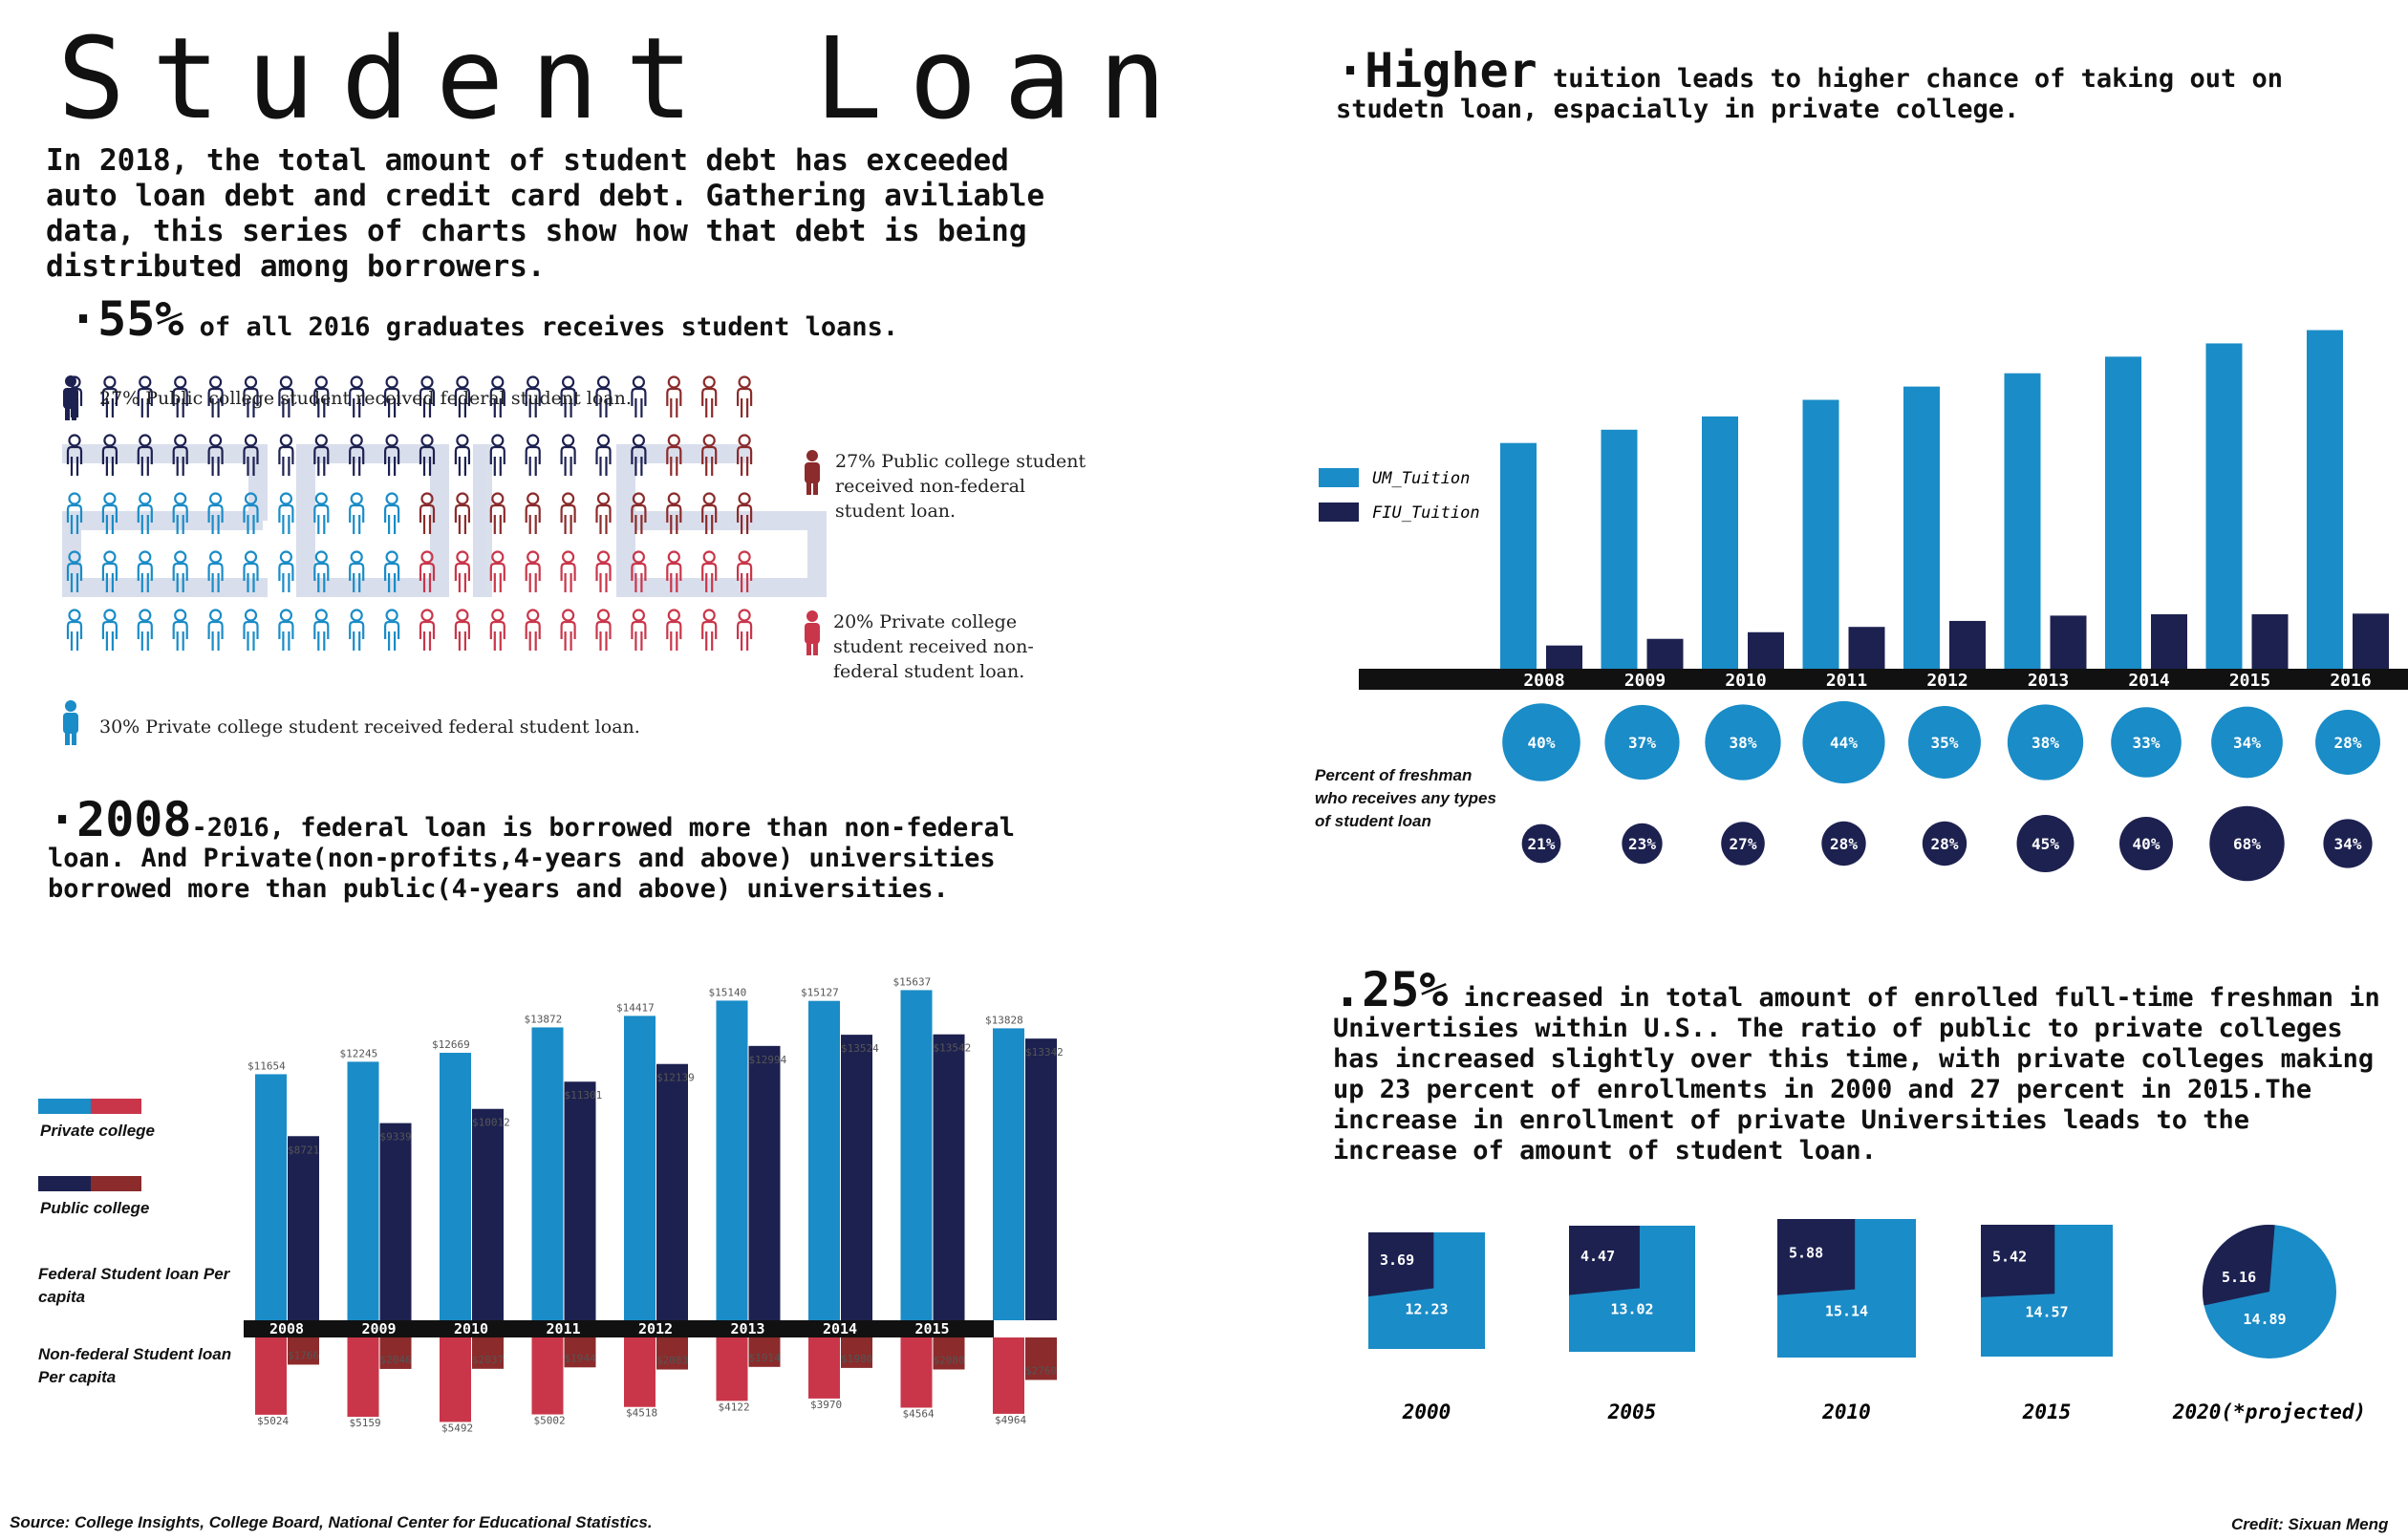 The width and height of the screenshot is (2408, 1540). I want to click on legend-swatch-um, so click(1339, 478).